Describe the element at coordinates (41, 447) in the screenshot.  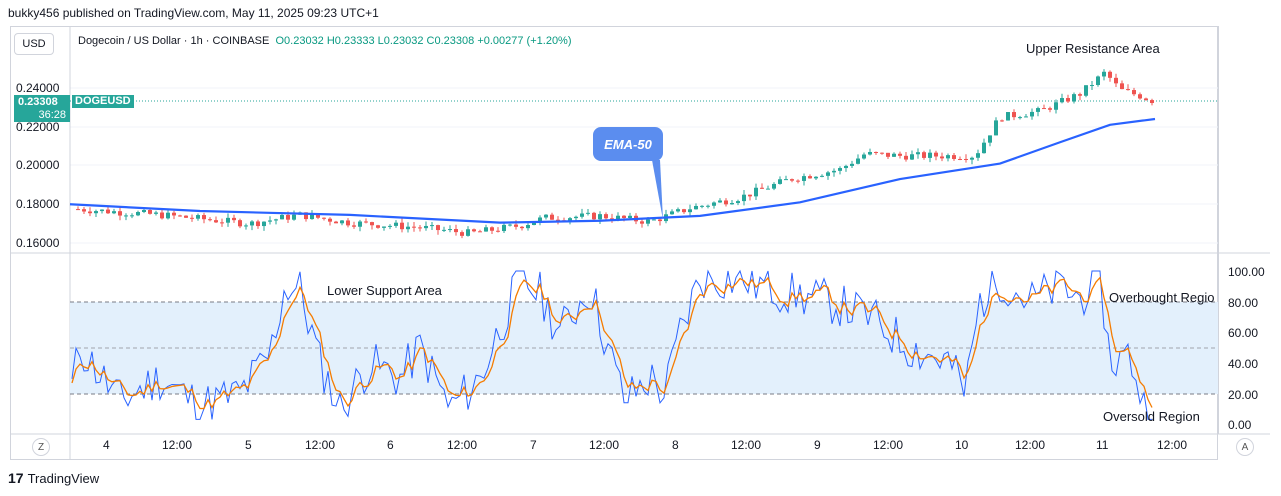
I see `zoom-button: Z` at that location.